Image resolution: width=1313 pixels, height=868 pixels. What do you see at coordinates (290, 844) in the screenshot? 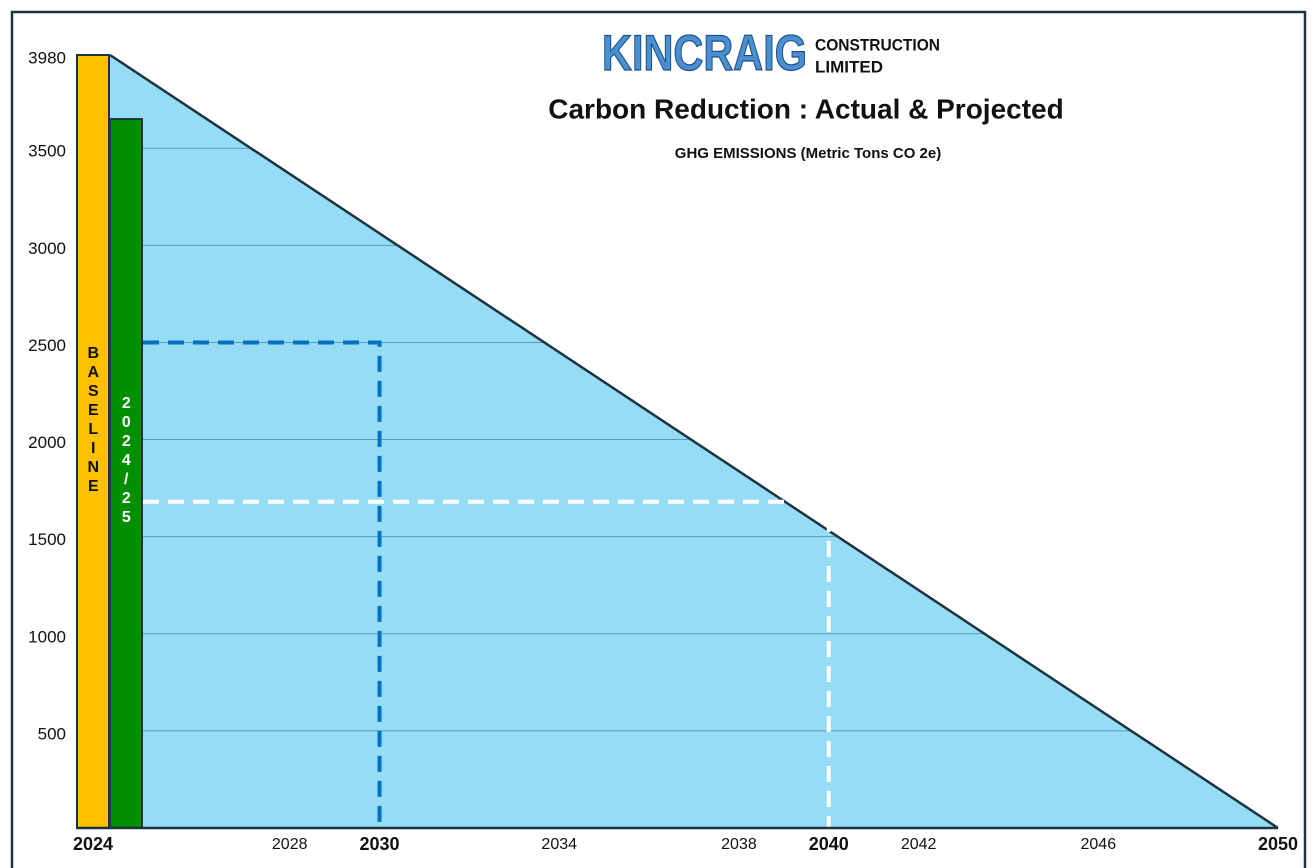
I see `x-tick-label: 2028` at bounding box center [290, 844].